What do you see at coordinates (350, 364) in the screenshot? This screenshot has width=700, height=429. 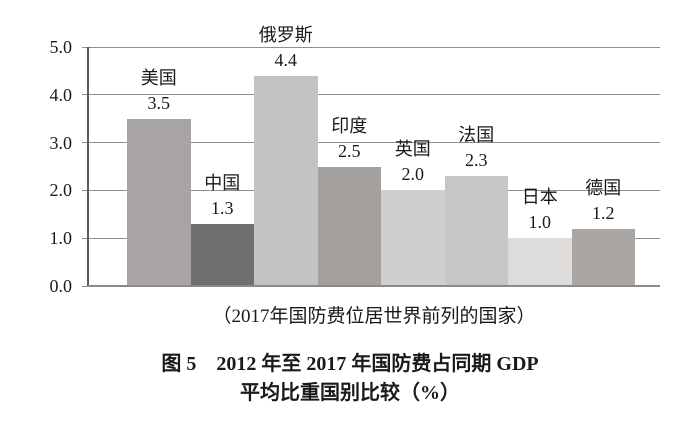 I see `figure-title-line1: 图 5 2012 年至 2017 年国防费占同期 GDP` at bounding box center [350, 364].